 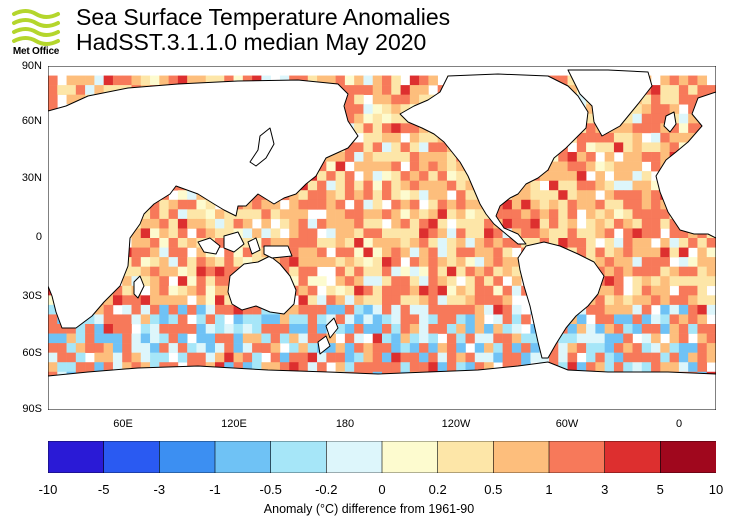 What do you see at coordinates (493, 489) in the screenshot?
I see `colorbar-tick-label: 0.5` at bounding box center [493, 489].